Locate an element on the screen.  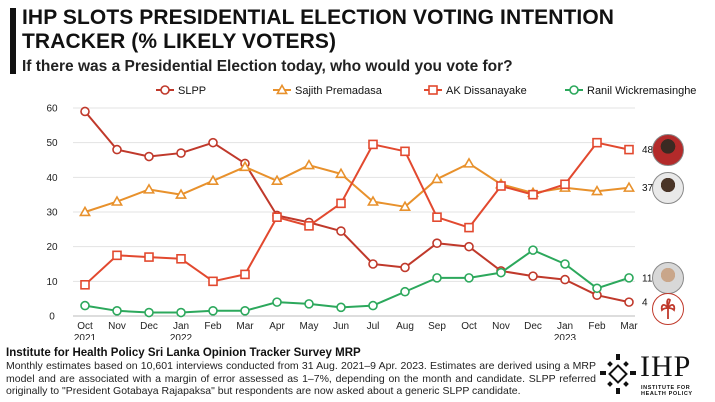
x-year-label: 2021 is located at coordinates (85, 336).